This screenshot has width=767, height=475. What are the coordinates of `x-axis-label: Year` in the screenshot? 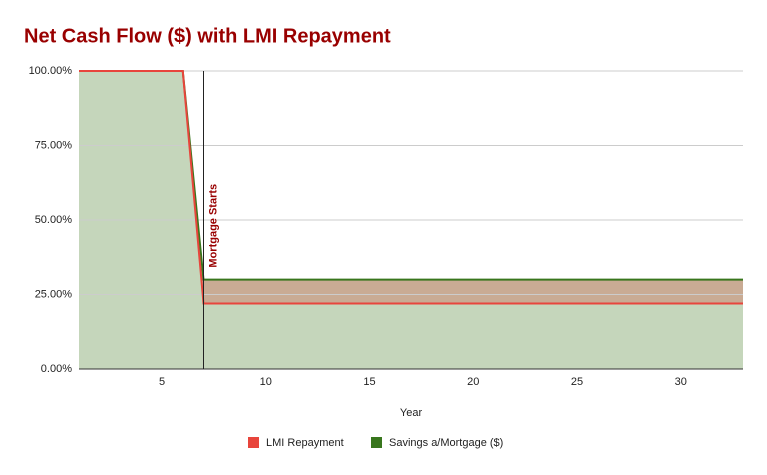 It's located at (411, 413).